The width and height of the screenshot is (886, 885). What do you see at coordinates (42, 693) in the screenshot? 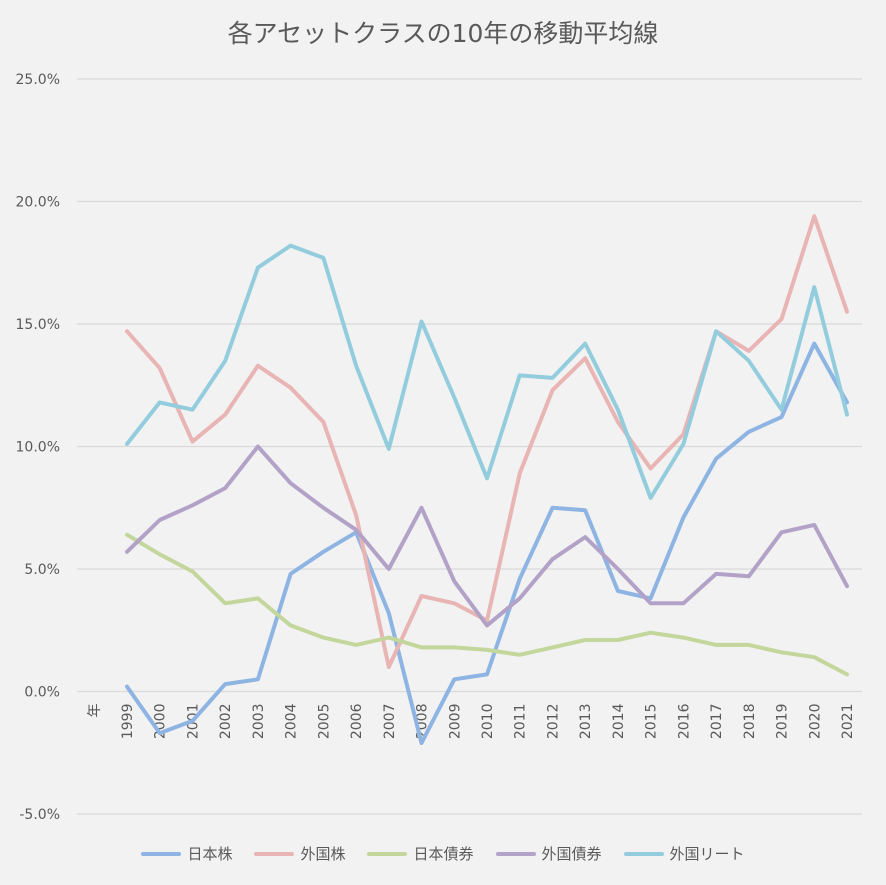
I see `y-tick-label: 0.0%` at bounding box center [42, 693].